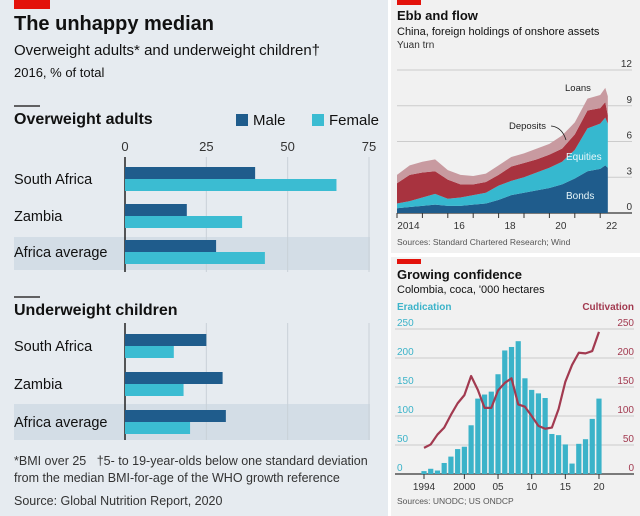 Image resolution: width=640 pixels, height=516 pixels. What do you see at coordinates (512, 390) in the screenshot?
I see `line-cultivation` at bounding box center [512, 390].